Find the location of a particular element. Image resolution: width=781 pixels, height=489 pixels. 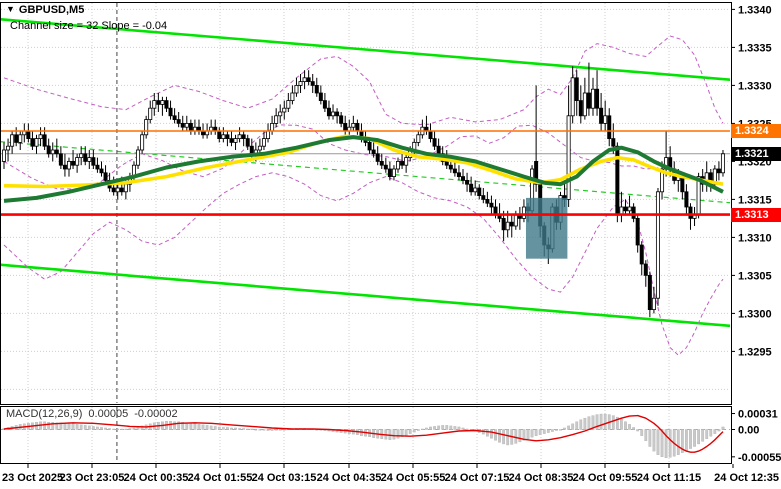

macd-signal-value: -0.00002 is located at coordinates (156, 414).